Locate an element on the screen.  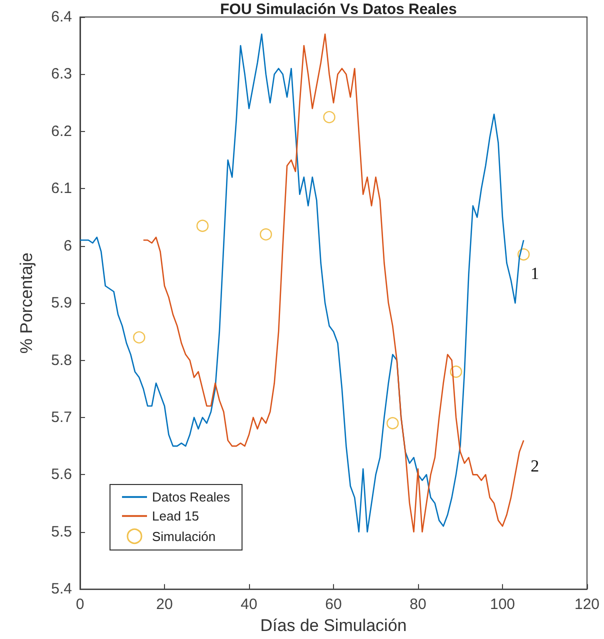
y-tick-label: 5.5 is located at coordinates (61, 531).